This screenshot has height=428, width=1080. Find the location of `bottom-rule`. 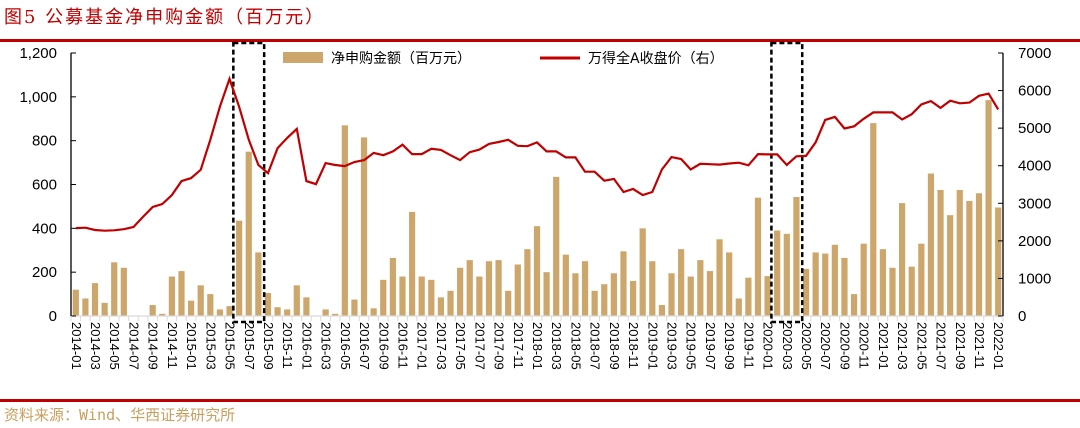

bottom-rule is located at coordinates (540, 400).